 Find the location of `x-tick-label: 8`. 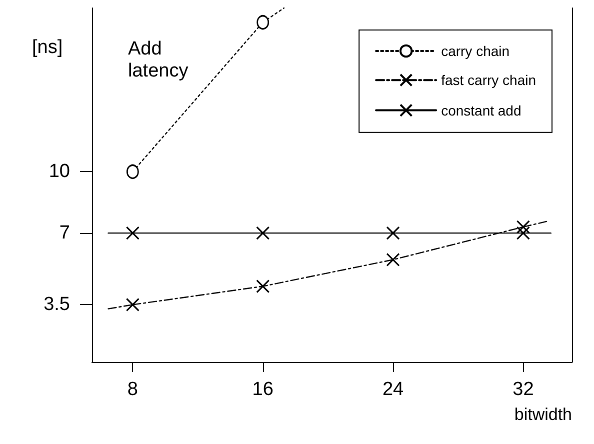

x-tick-label: 8 is located at coordinates (132, 389).